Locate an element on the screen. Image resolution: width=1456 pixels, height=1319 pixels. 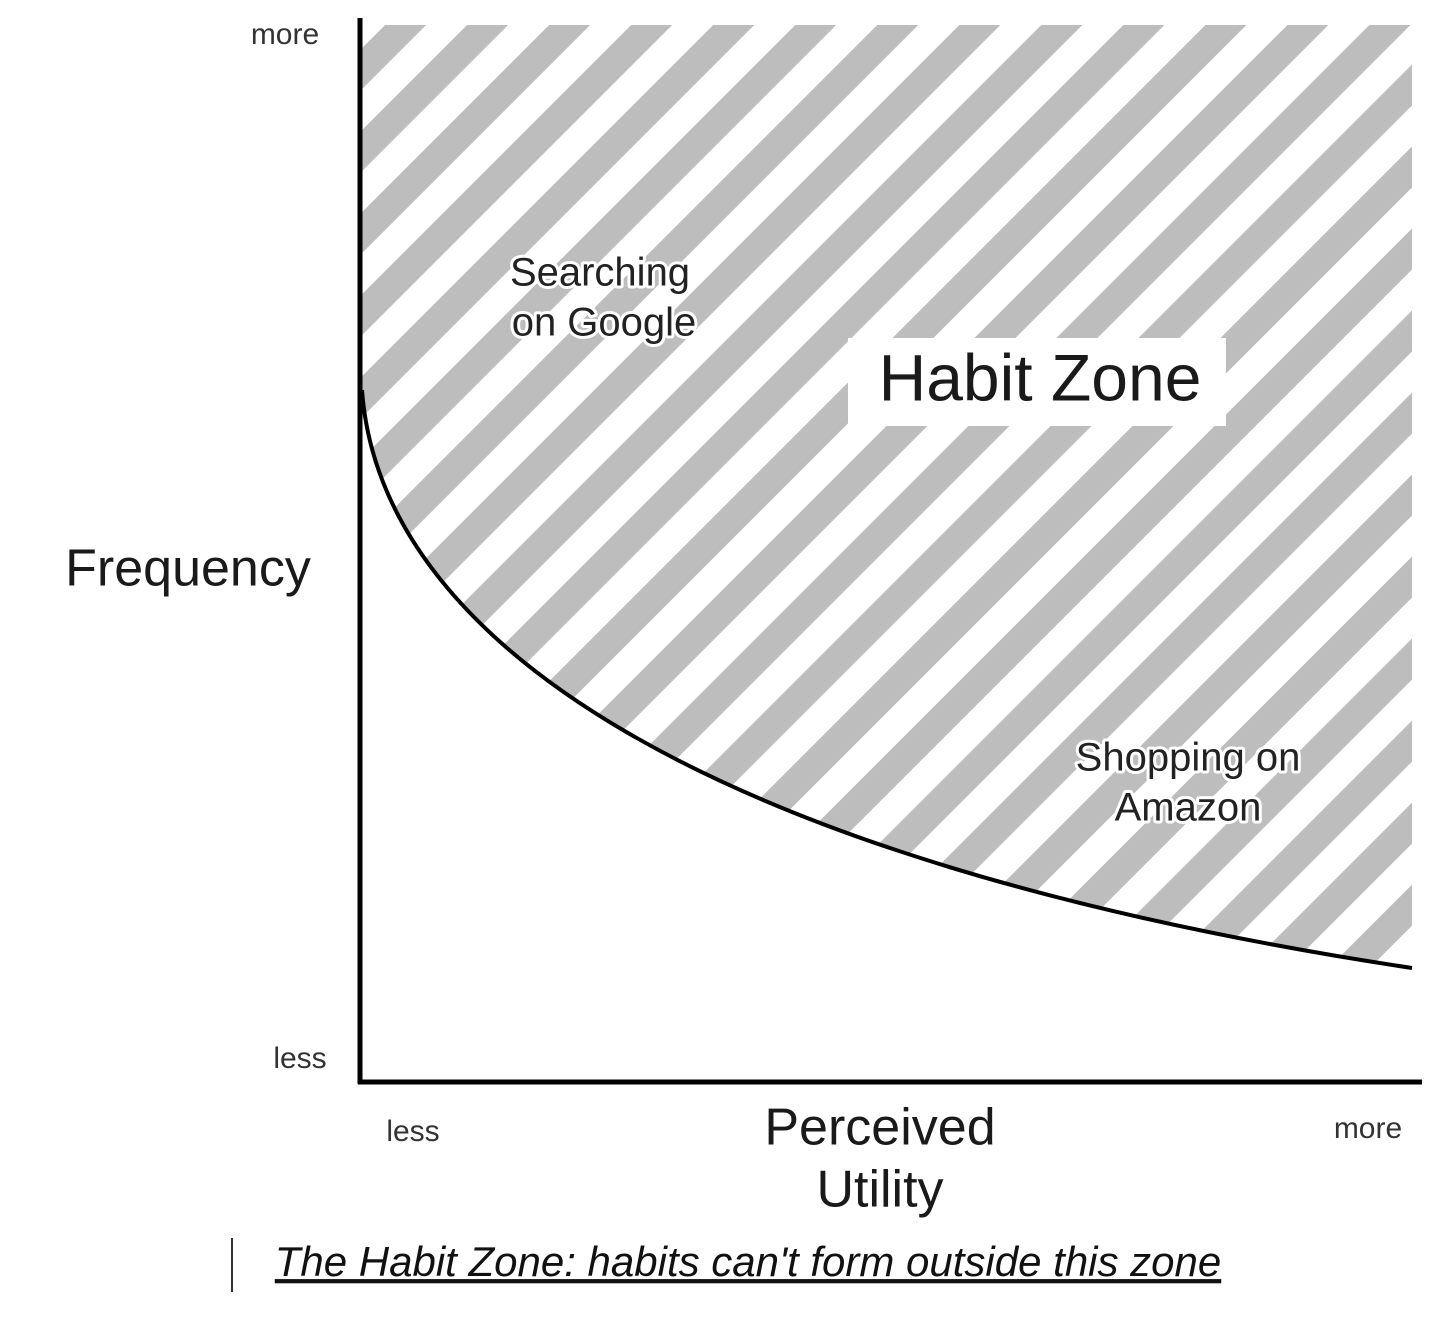
x-axis-title: Perceived is located at coordinates (879, 1128).